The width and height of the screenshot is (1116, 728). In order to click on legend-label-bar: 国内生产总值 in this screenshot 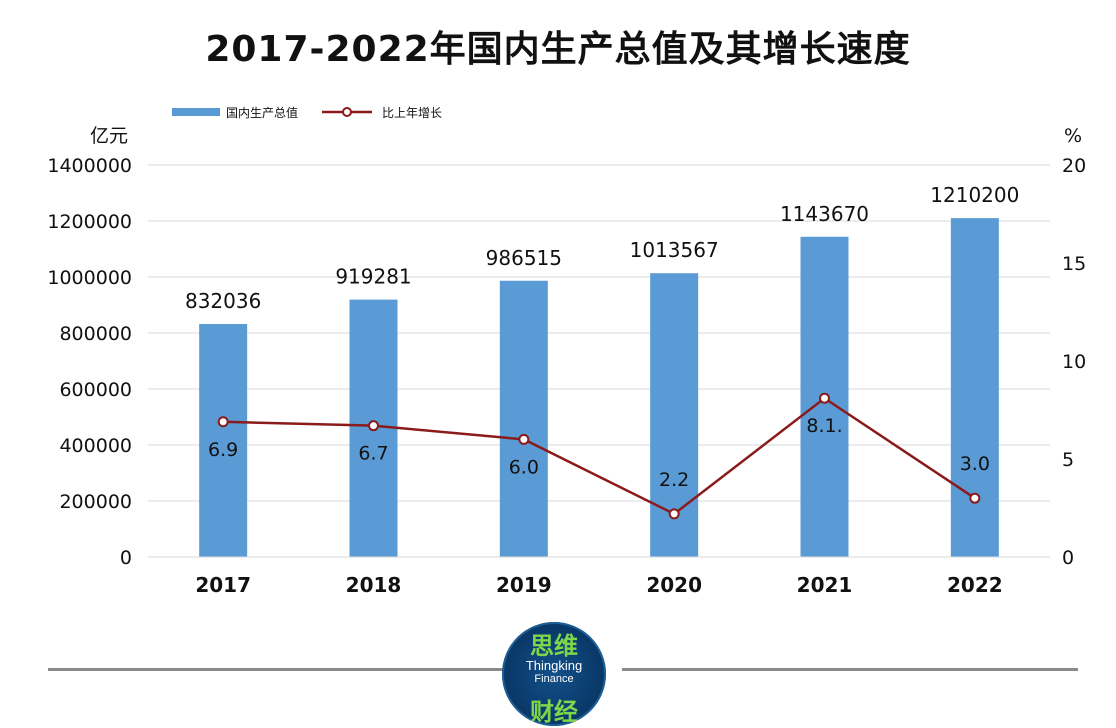, I will do `click(262, 112)`.